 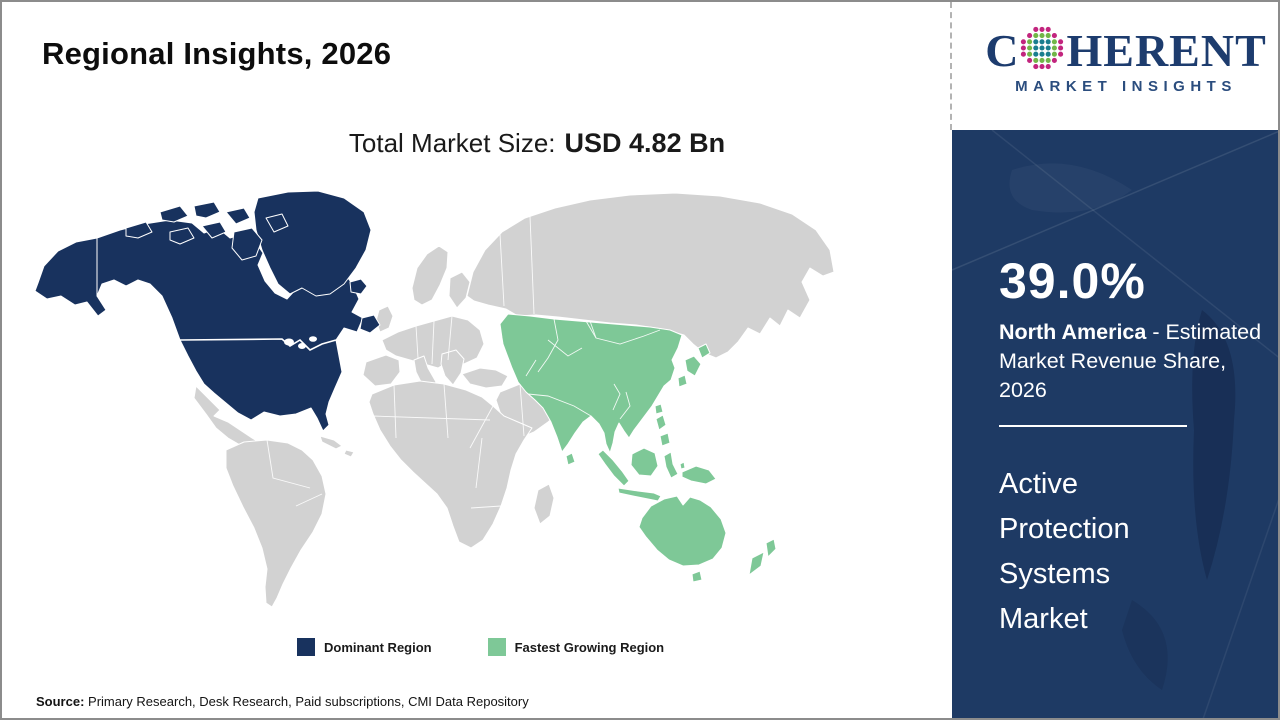 I want to click on map-legend: Dominant Region Fastest Growing Region, so click(x=480, y=647).